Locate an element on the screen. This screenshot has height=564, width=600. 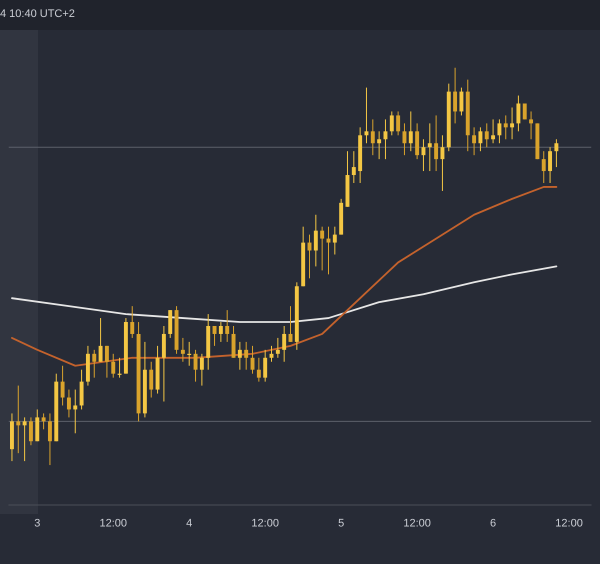
x-tick-label: 5 is located at coordinates (341, 523).